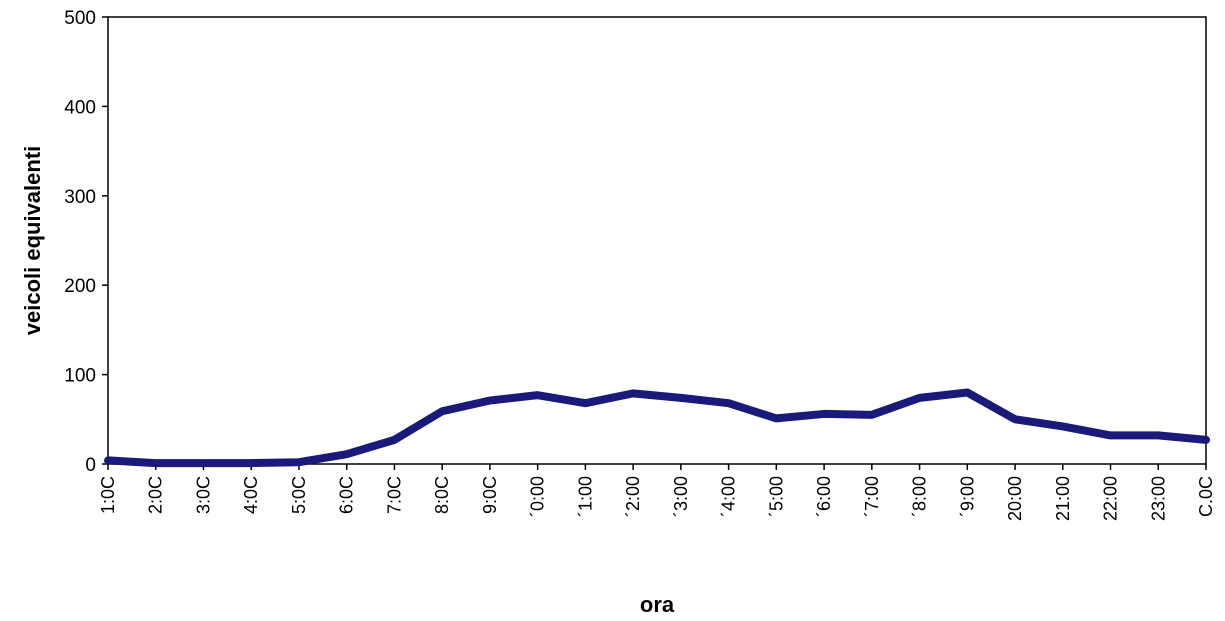  I want to click on x-axis-title: ora, so click(657, 604).